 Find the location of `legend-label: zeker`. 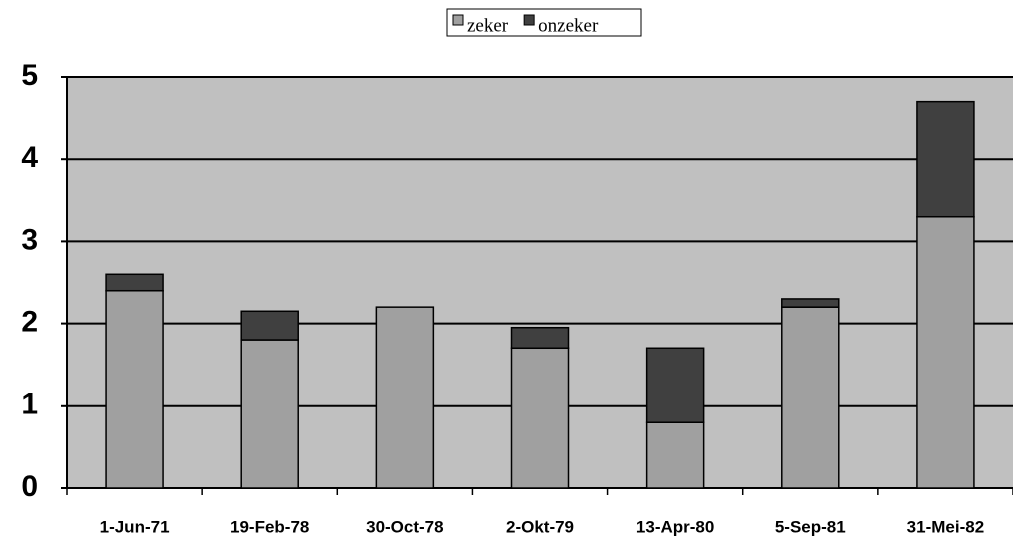

legend-label: zeker is located at coordinates (488, 25).